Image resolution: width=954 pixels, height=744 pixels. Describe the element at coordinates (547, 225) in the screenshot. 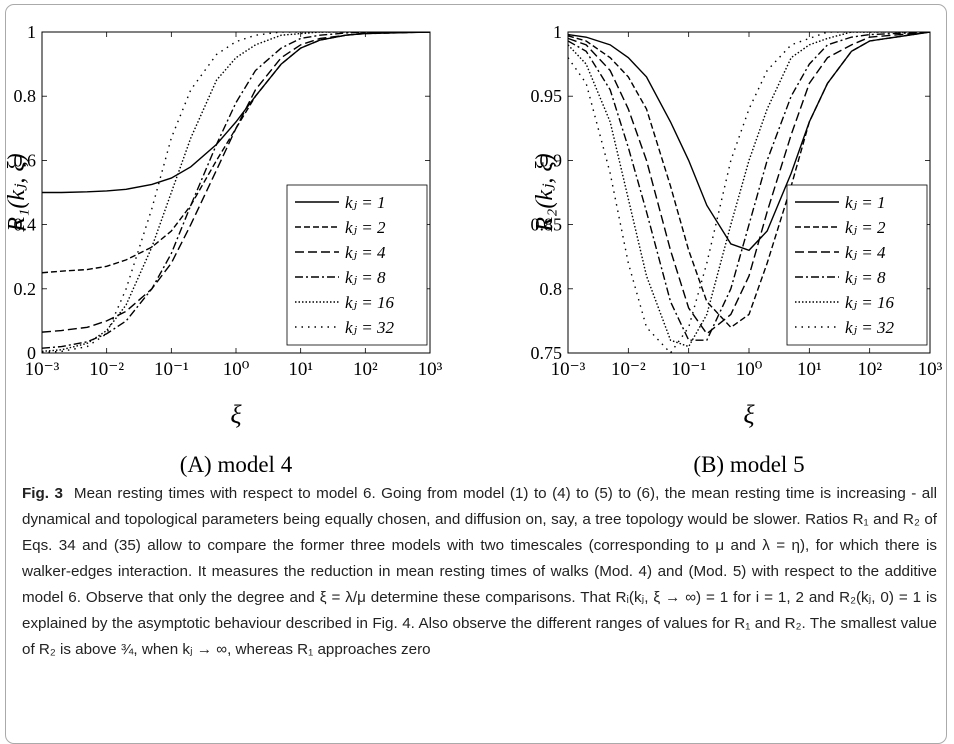

I see `y-tick-label: 0.85` at that location.